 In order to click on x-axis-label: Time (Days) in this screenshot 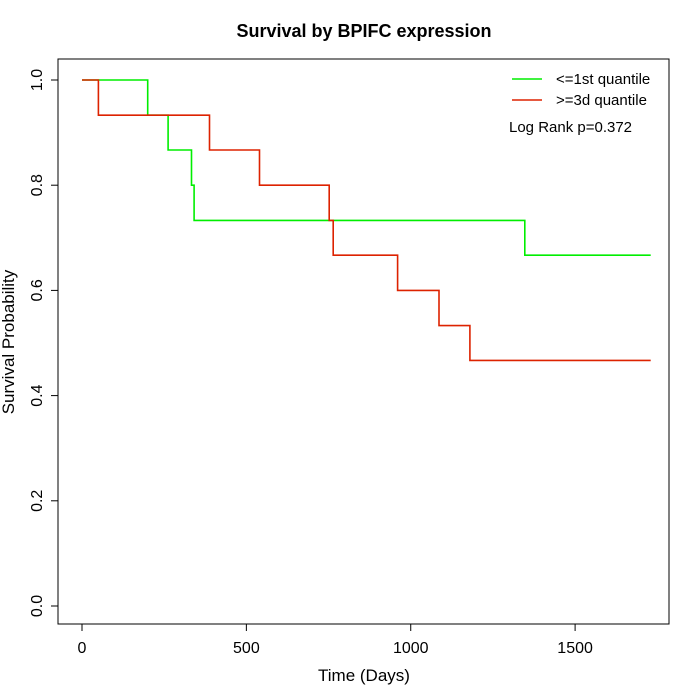, I will do `click(364, 675)`.